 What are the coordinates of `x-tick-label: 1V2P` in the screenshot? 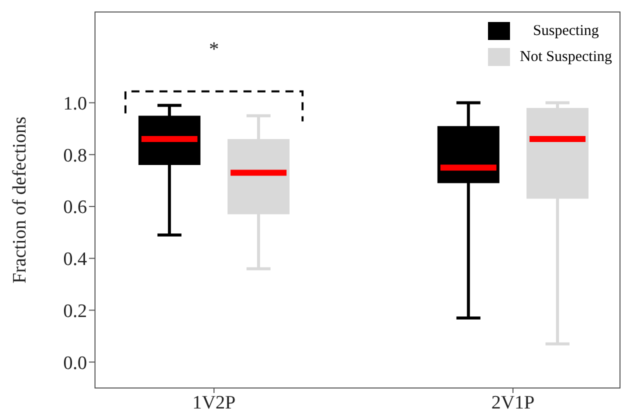 It's located at (214, 403).